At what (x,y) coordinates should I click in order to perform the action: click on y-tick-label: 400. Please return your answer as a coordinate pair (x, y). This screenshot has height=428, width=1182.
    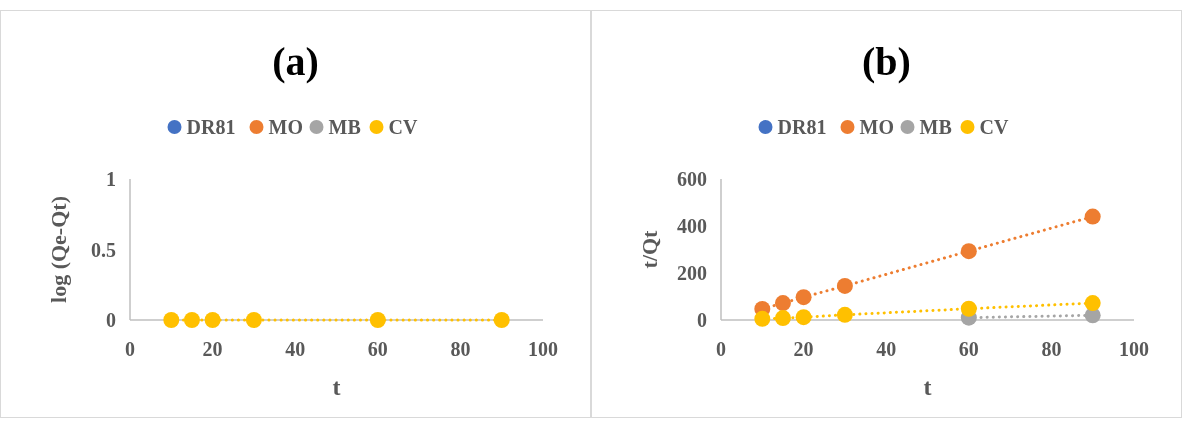
    Looking at the image, I should click on (692, 226).